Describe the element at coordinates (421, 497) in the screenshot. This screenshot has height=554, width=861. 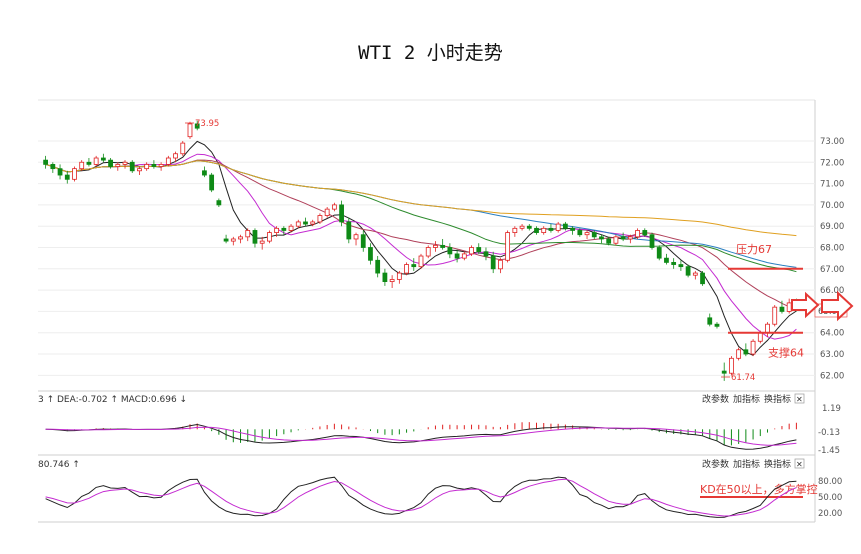
I see `kd-d-line` at that location.